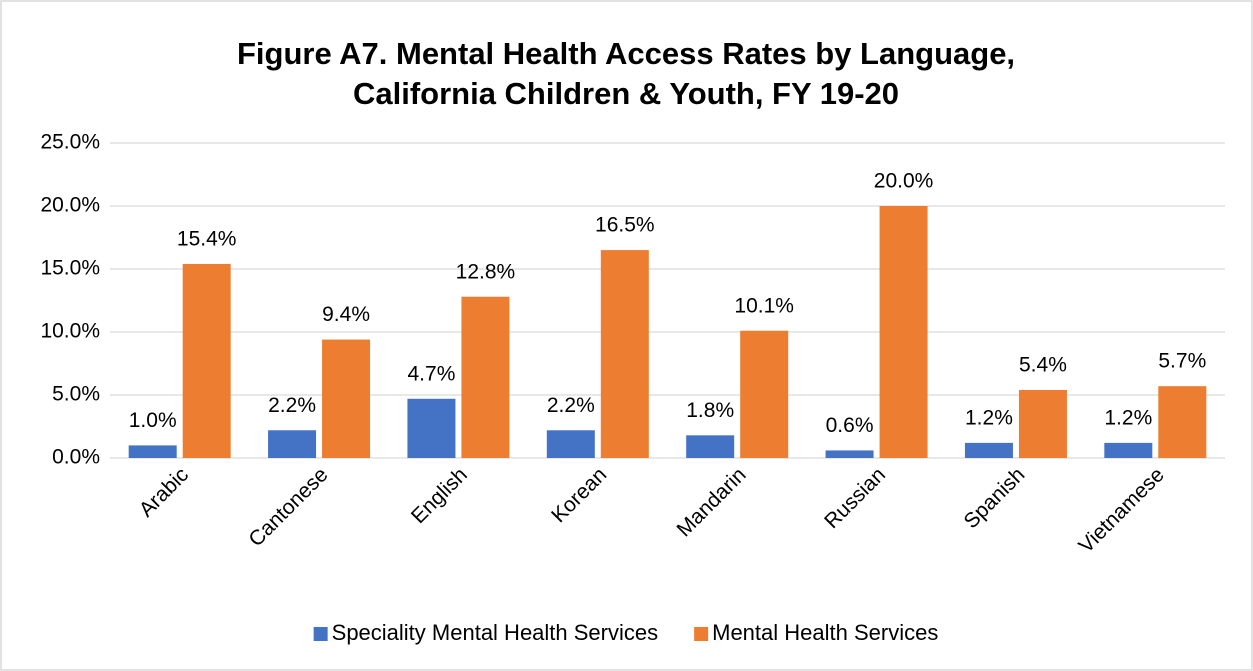  What do you see at coordinates (625, 225) in the screenshot?
I see `data-label: 16.5%` at bounding box center [625, 225].